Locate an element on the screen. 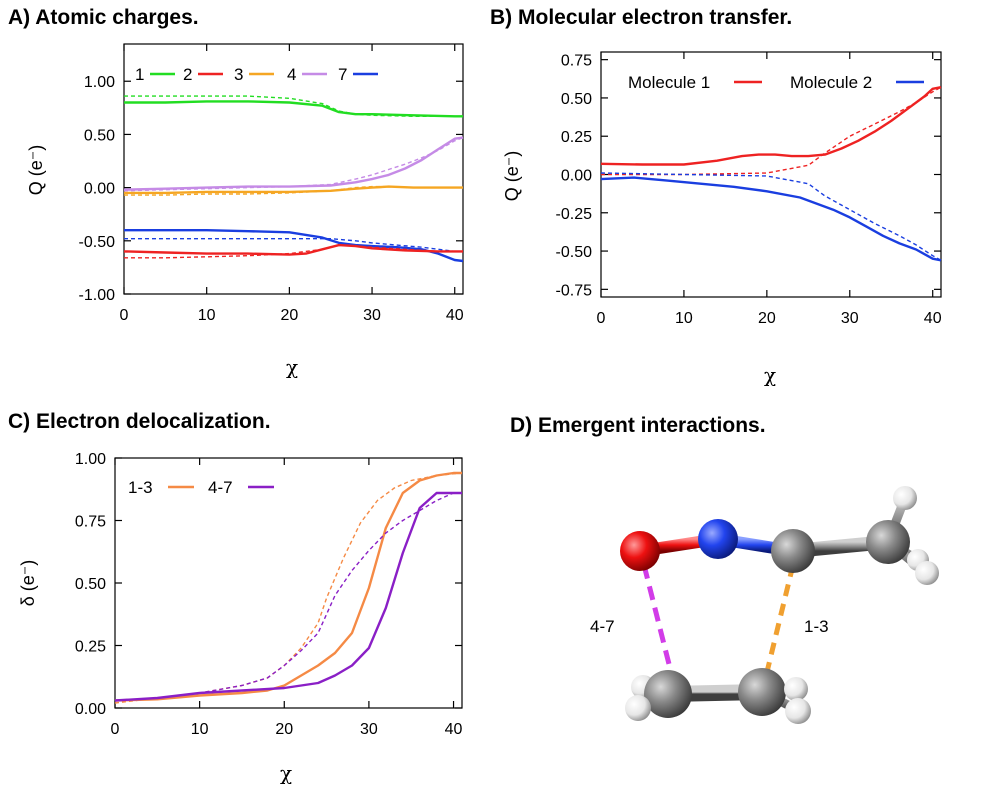 The height and width of the screenshot is (800, 988). panel-b-xlabel: χ is located at coordinates (770, 375).